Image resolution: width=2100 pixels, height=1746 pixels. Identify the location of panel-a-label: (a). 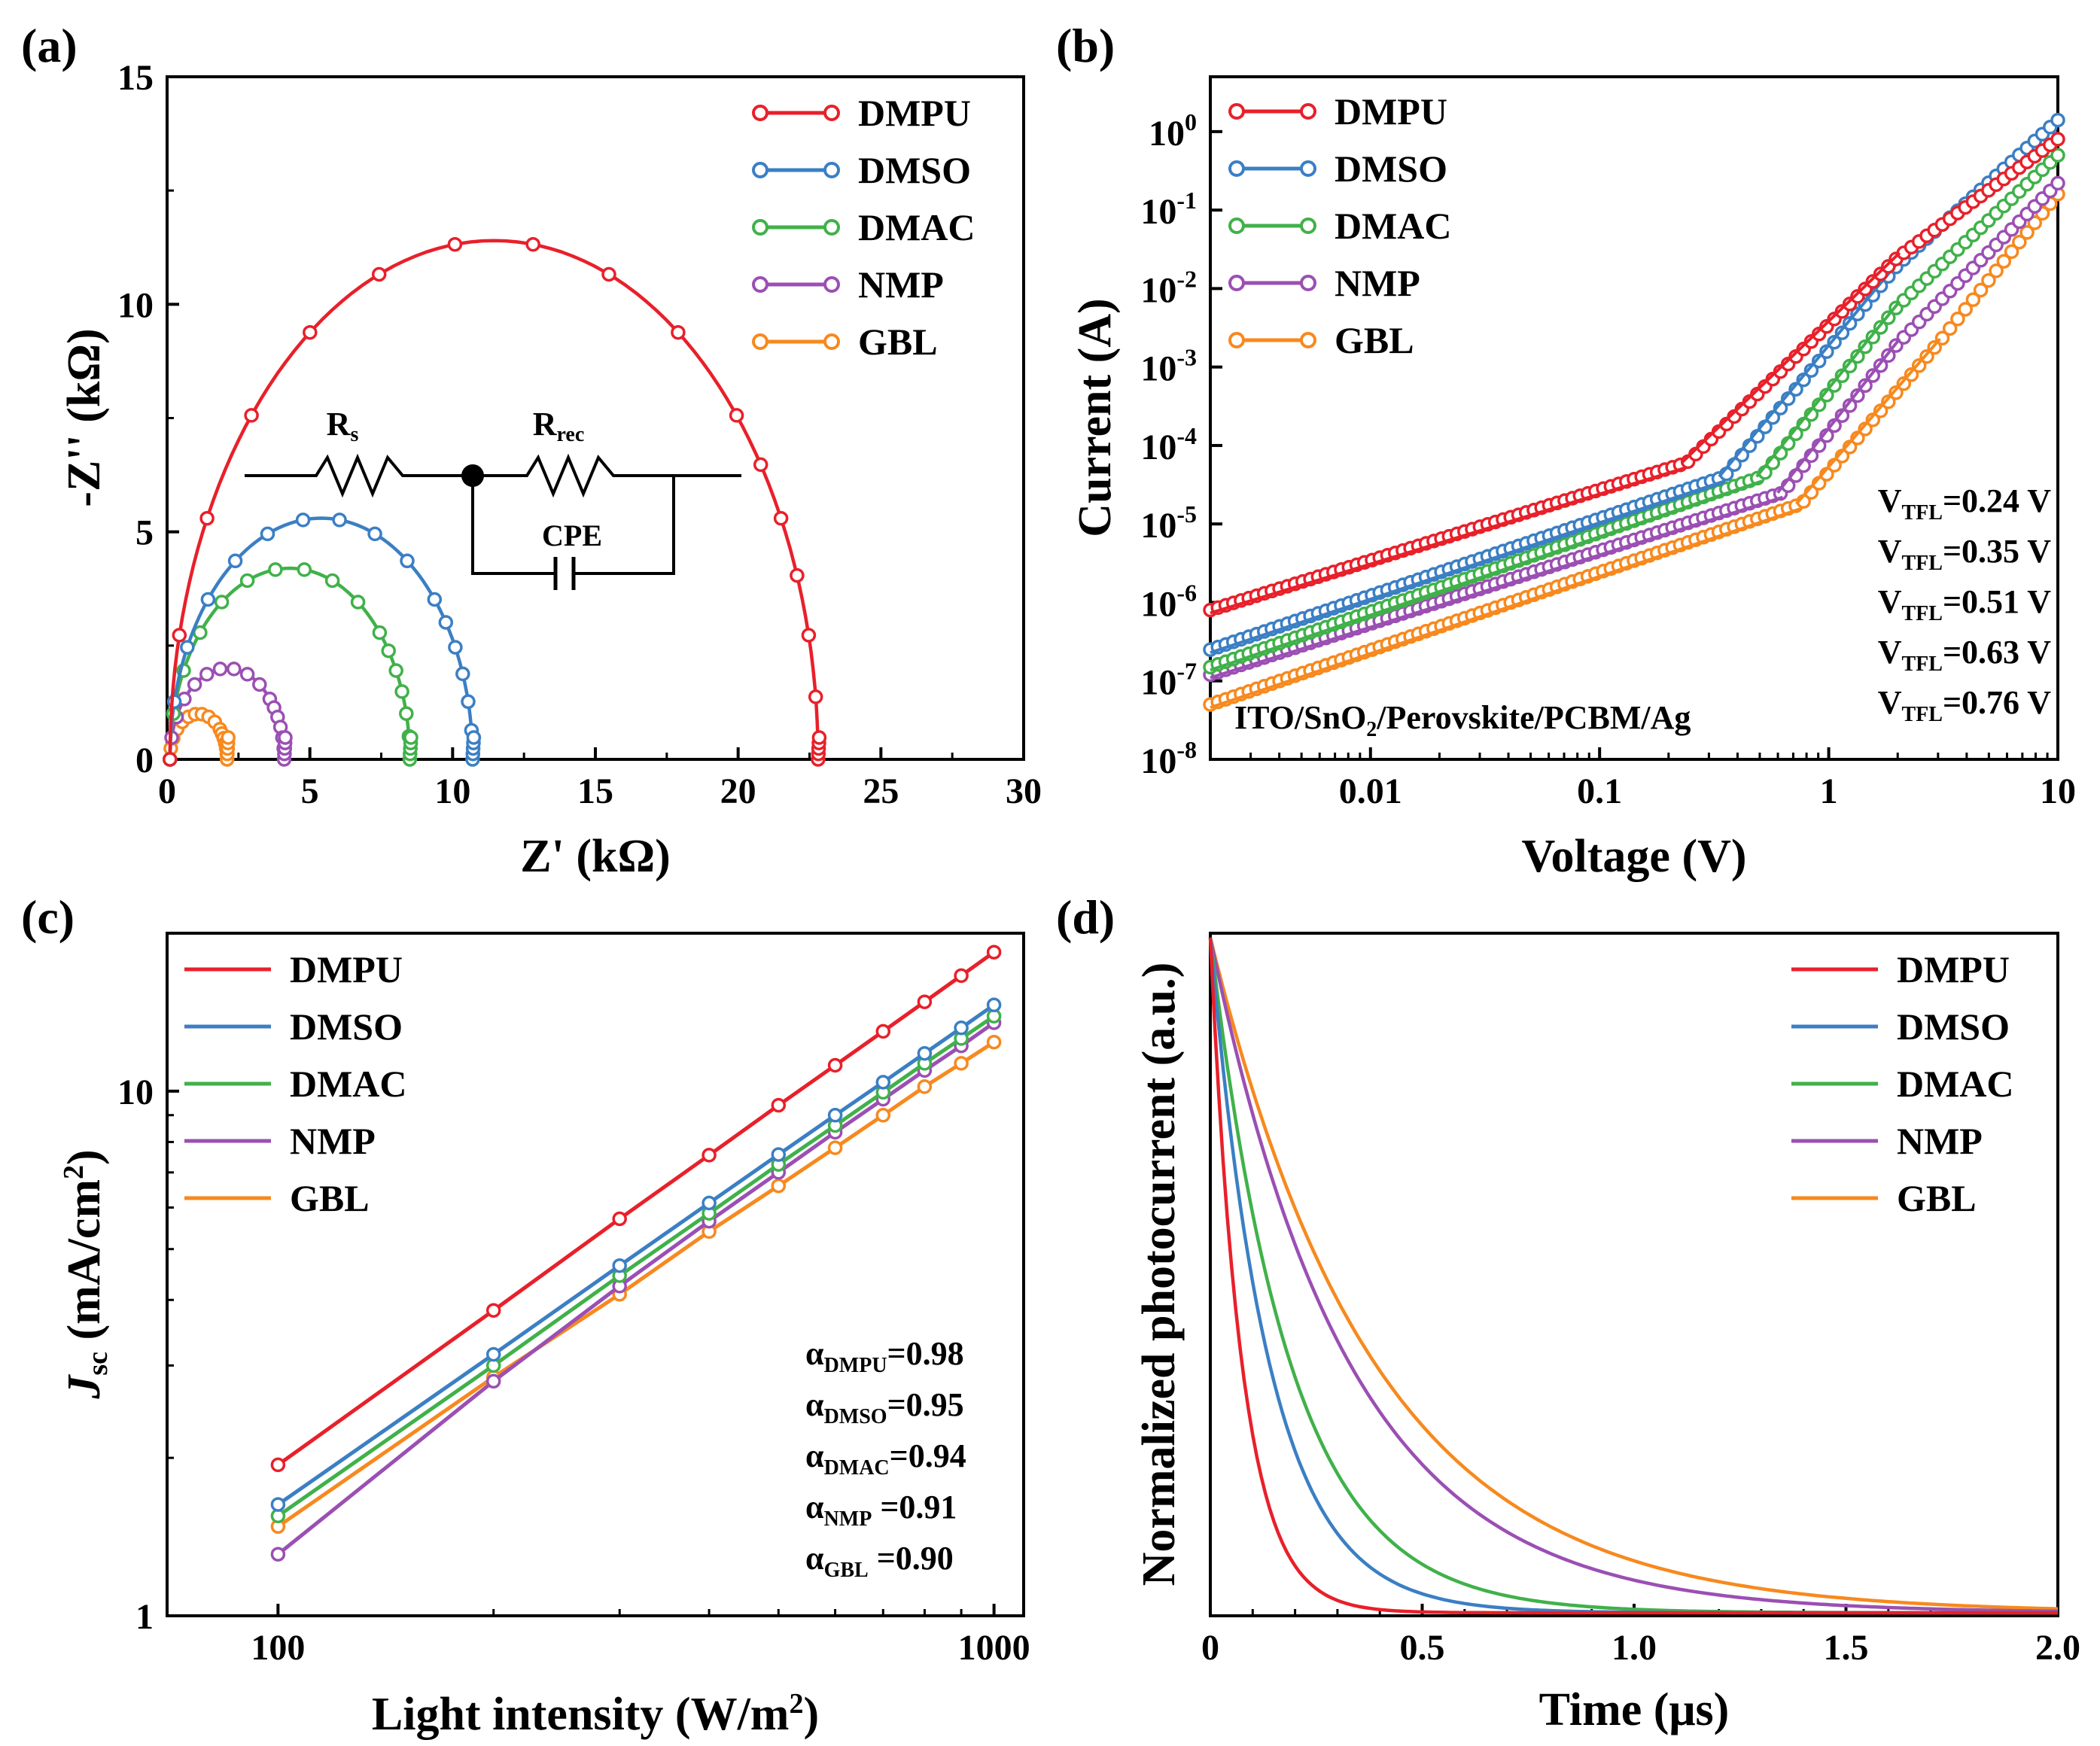
(49, 45).